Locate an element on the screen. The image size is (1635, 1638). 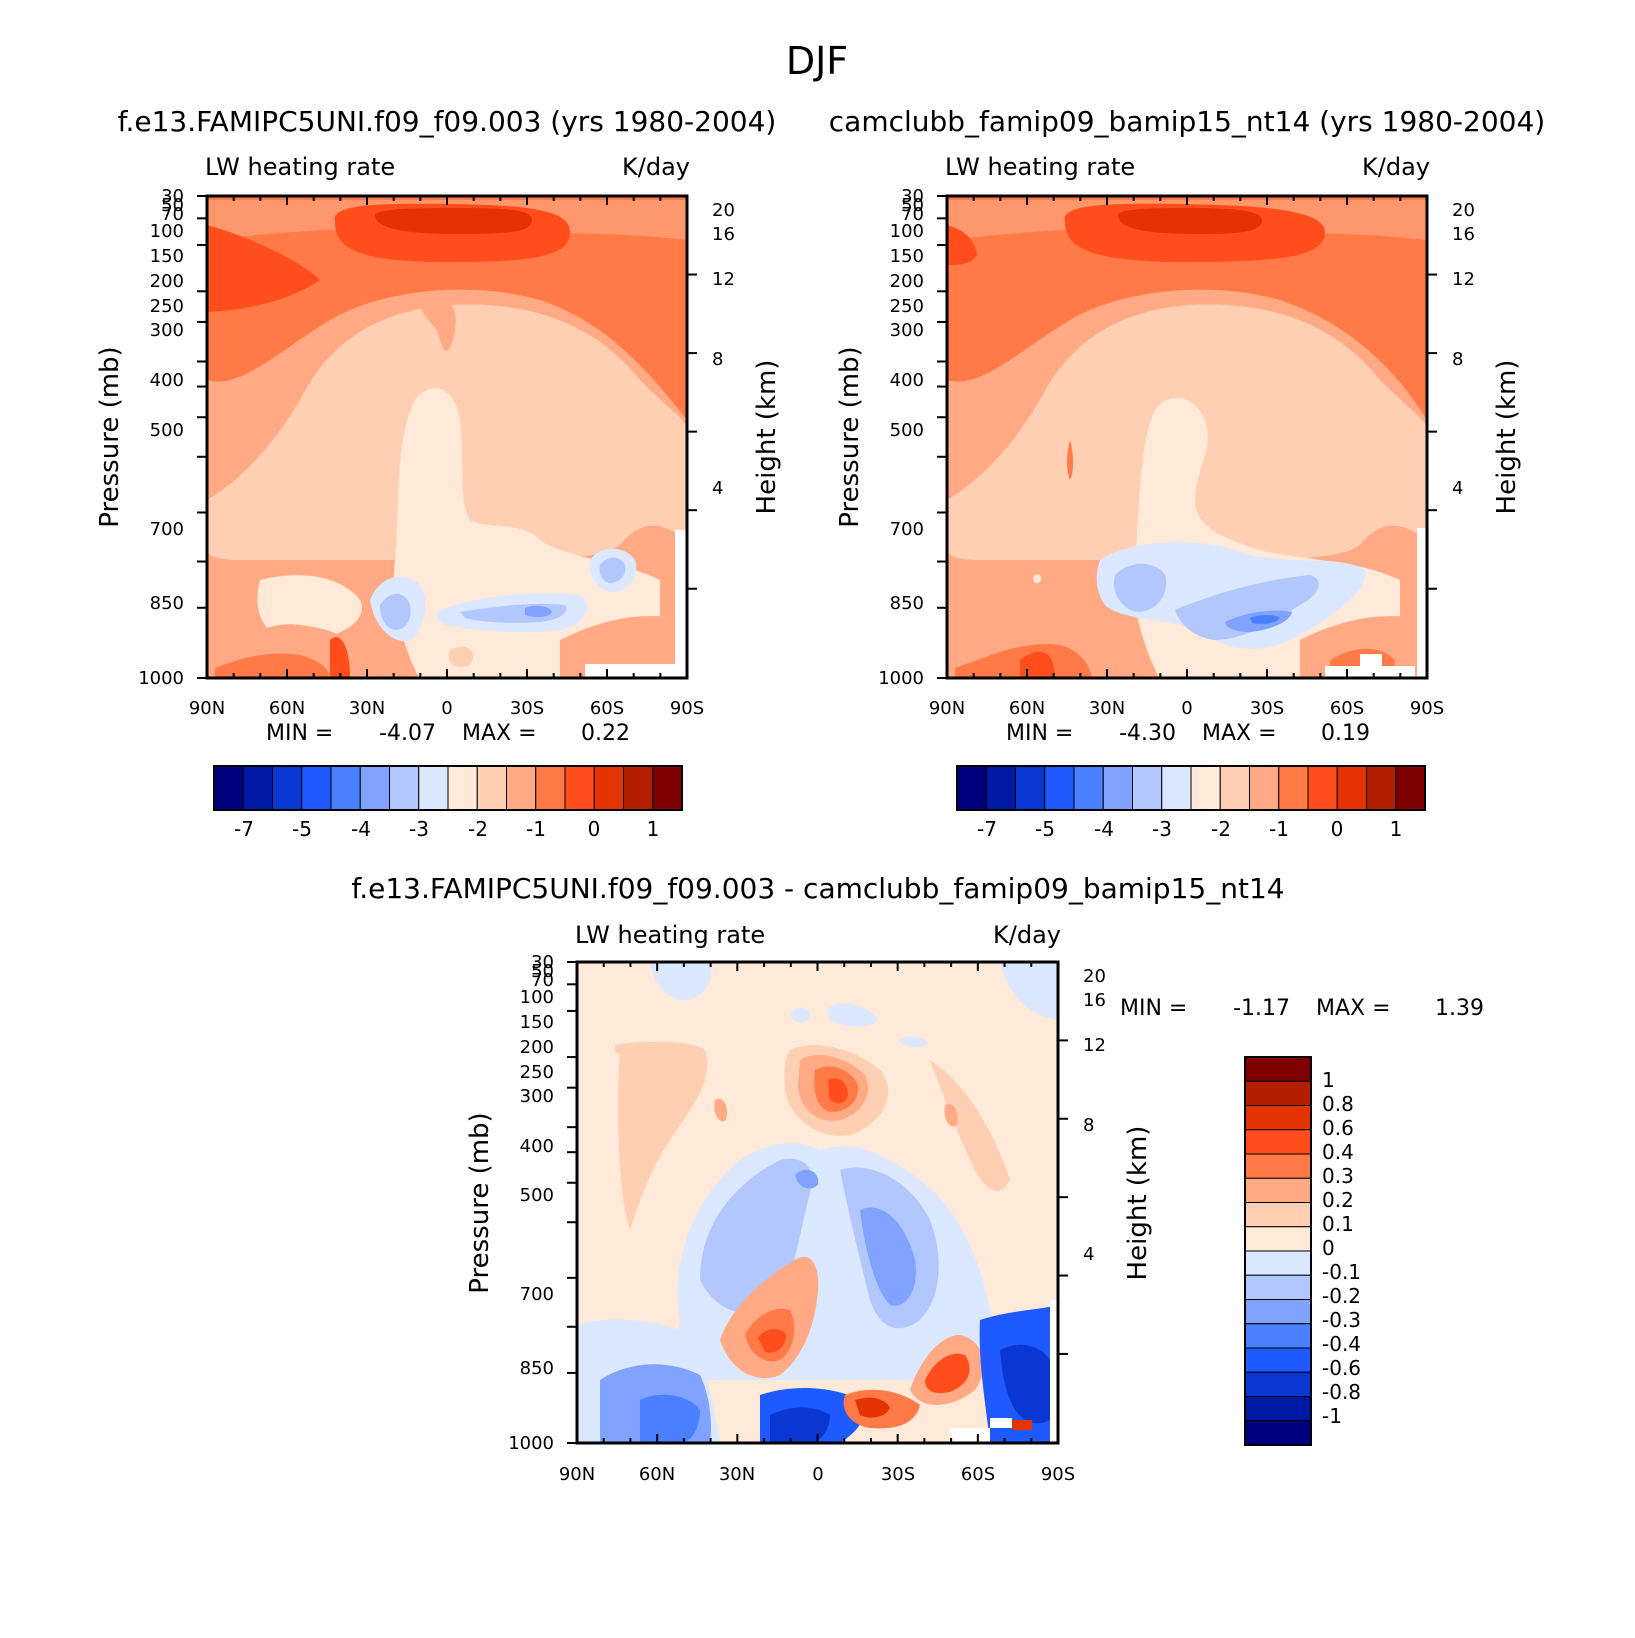
panel-1-colorbar is located at coordinates (448, 788).